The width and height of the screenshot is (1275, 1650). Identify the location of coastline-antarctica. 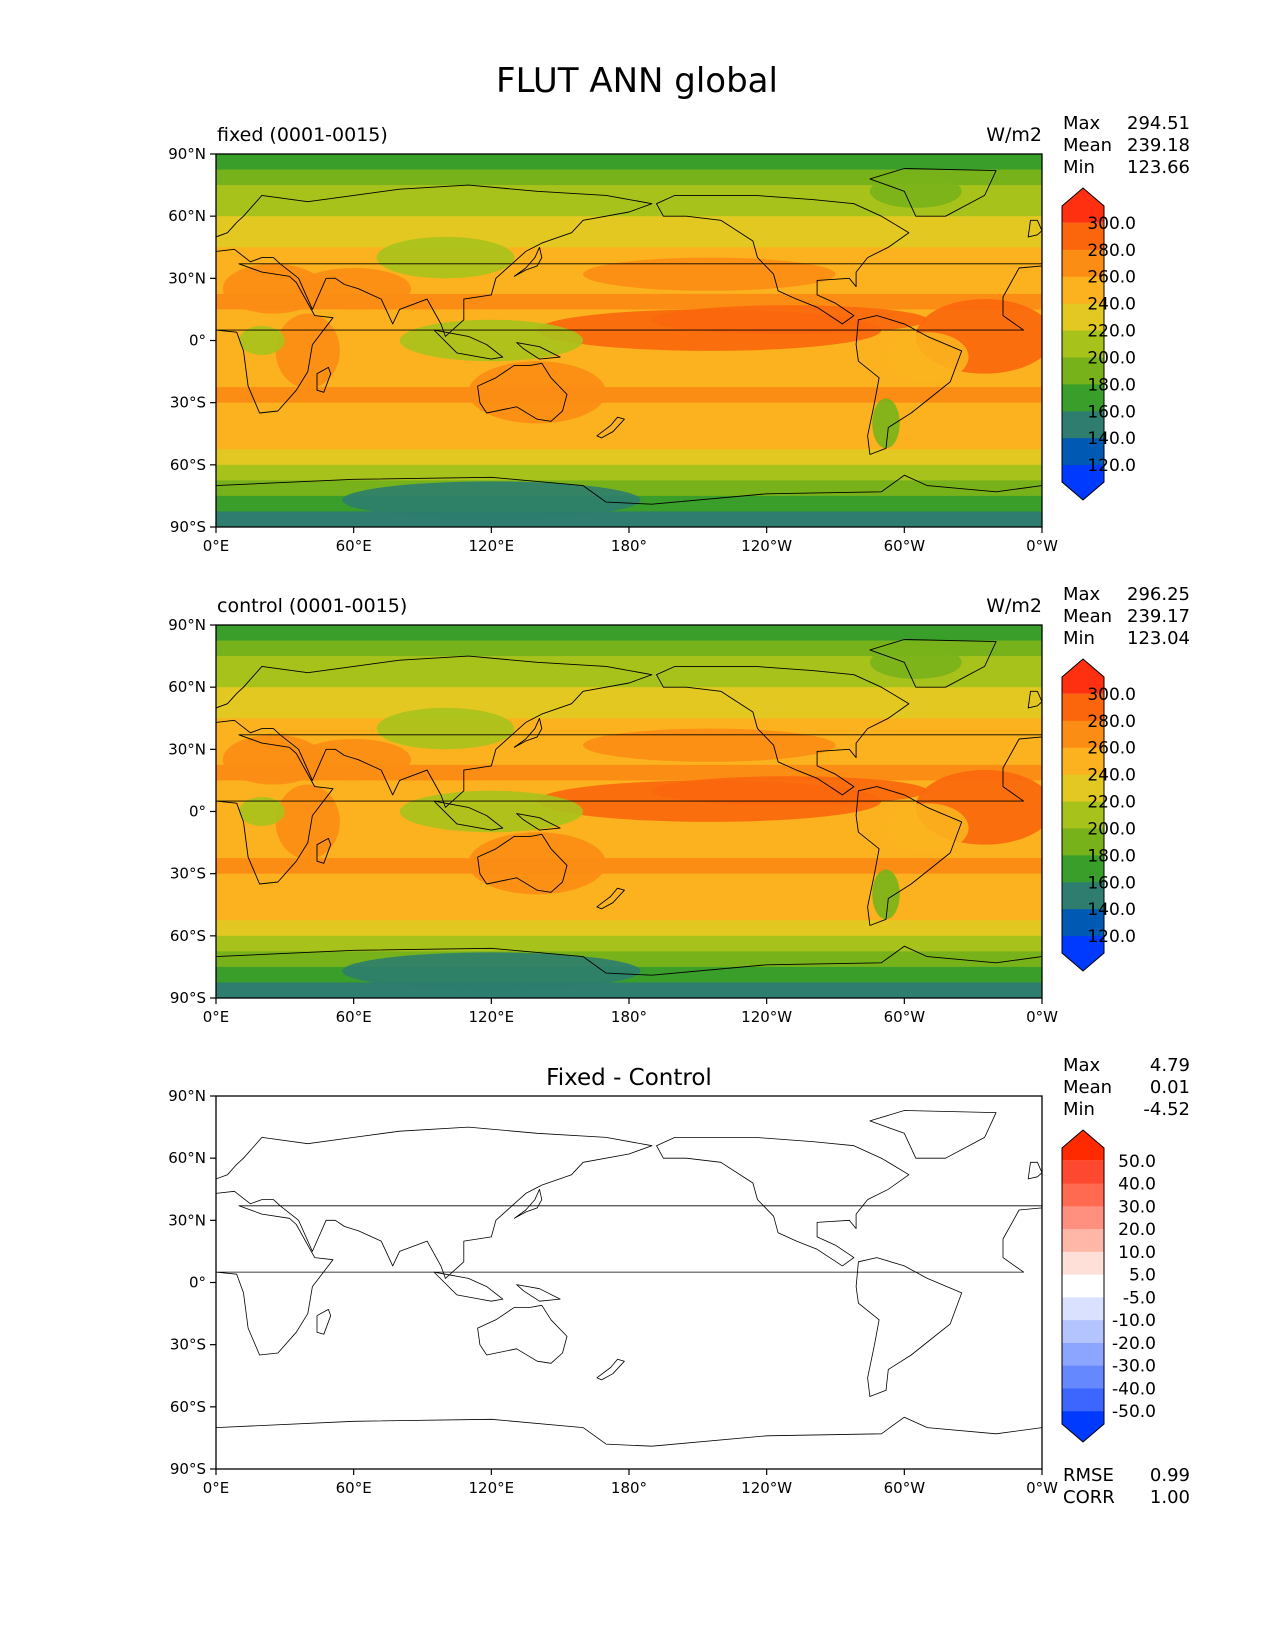
(629, 971).